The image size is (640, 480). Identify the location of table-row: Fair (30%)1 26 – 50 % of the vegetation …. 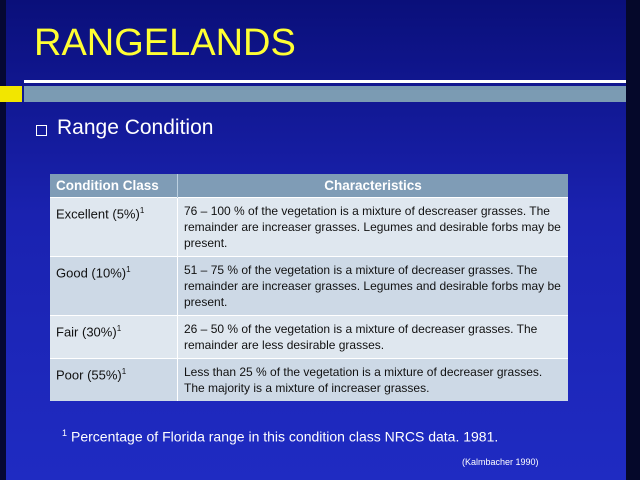
(309, 337).